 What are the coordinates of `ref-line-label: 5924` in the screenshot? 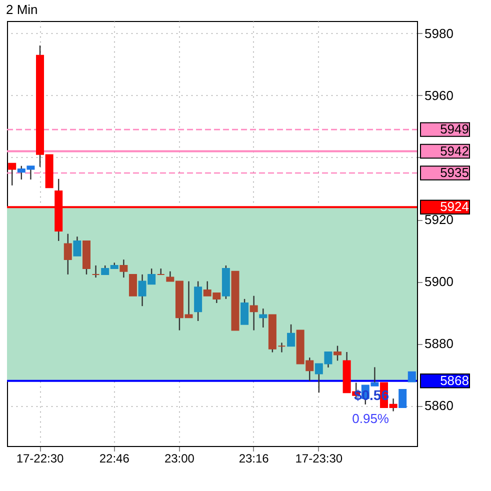 It's located at (454, 206).